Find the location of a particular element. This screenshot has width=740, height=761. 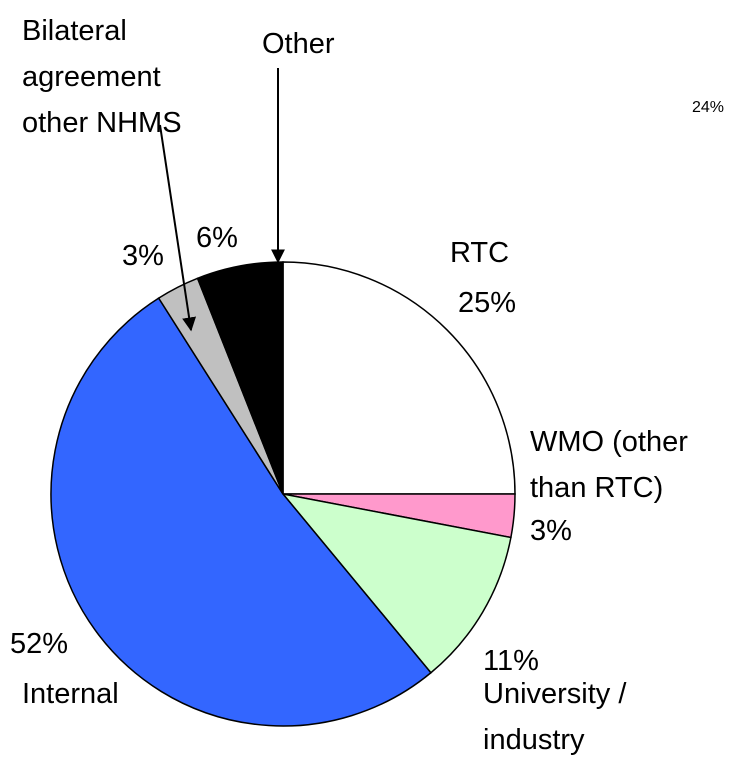

slice-label: RTC is located at coordinates (479, 253).